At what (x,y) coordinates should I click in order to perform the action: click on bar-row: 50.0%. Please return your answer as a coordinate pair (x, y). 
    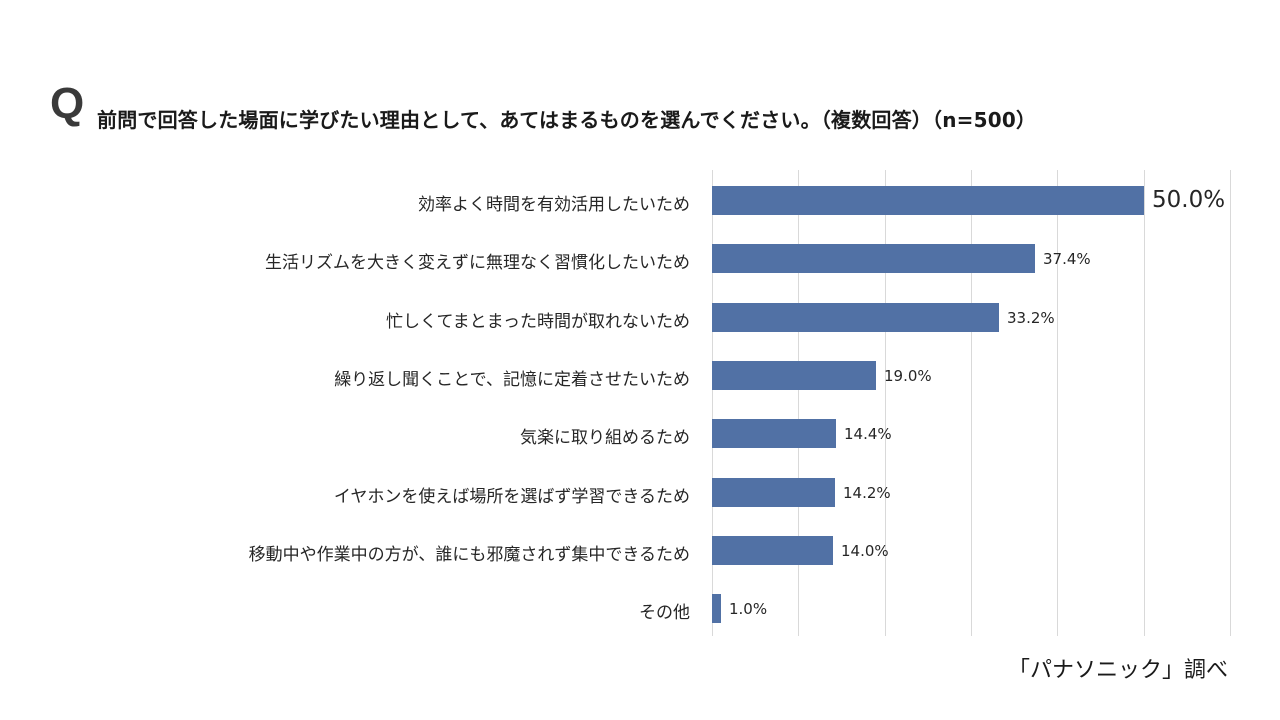
    Looking at the image, I should click on (971, 201).